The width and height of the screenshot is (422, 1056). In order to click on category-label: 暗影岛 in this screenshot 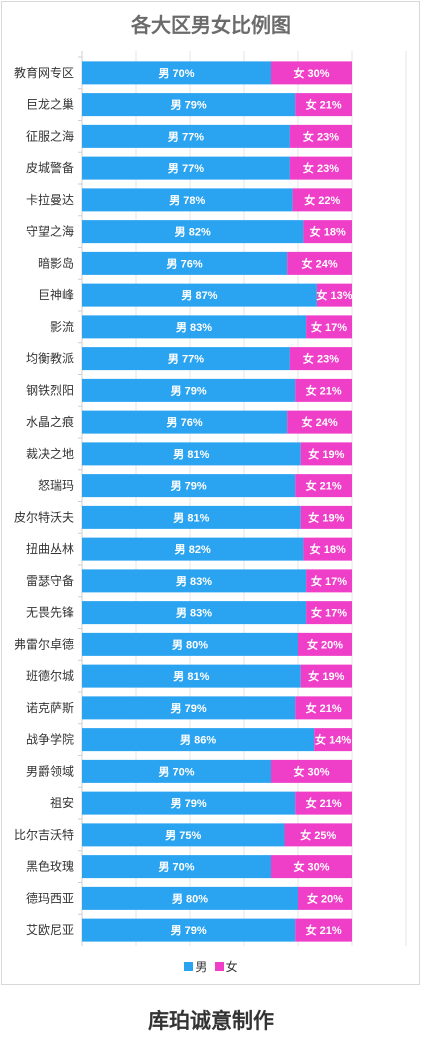, I will do `click(56, 262)`.